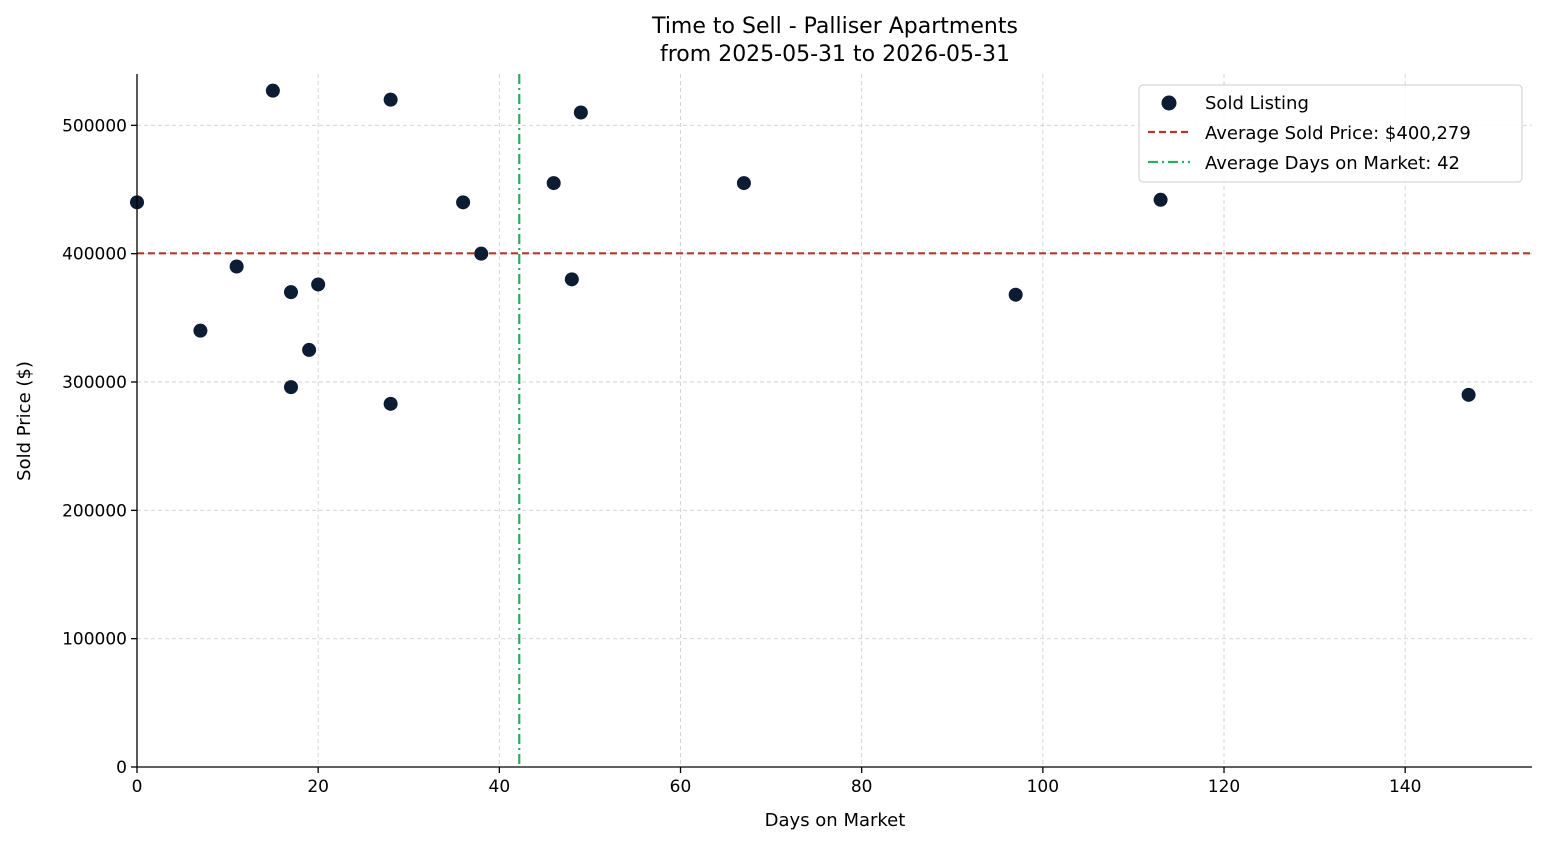 The image size is (1547, 845). What do you see at coordinates (1405, 787) in the screenshot?
I see `x-tick-label-7: 140` at bounding box center [1405, 787].